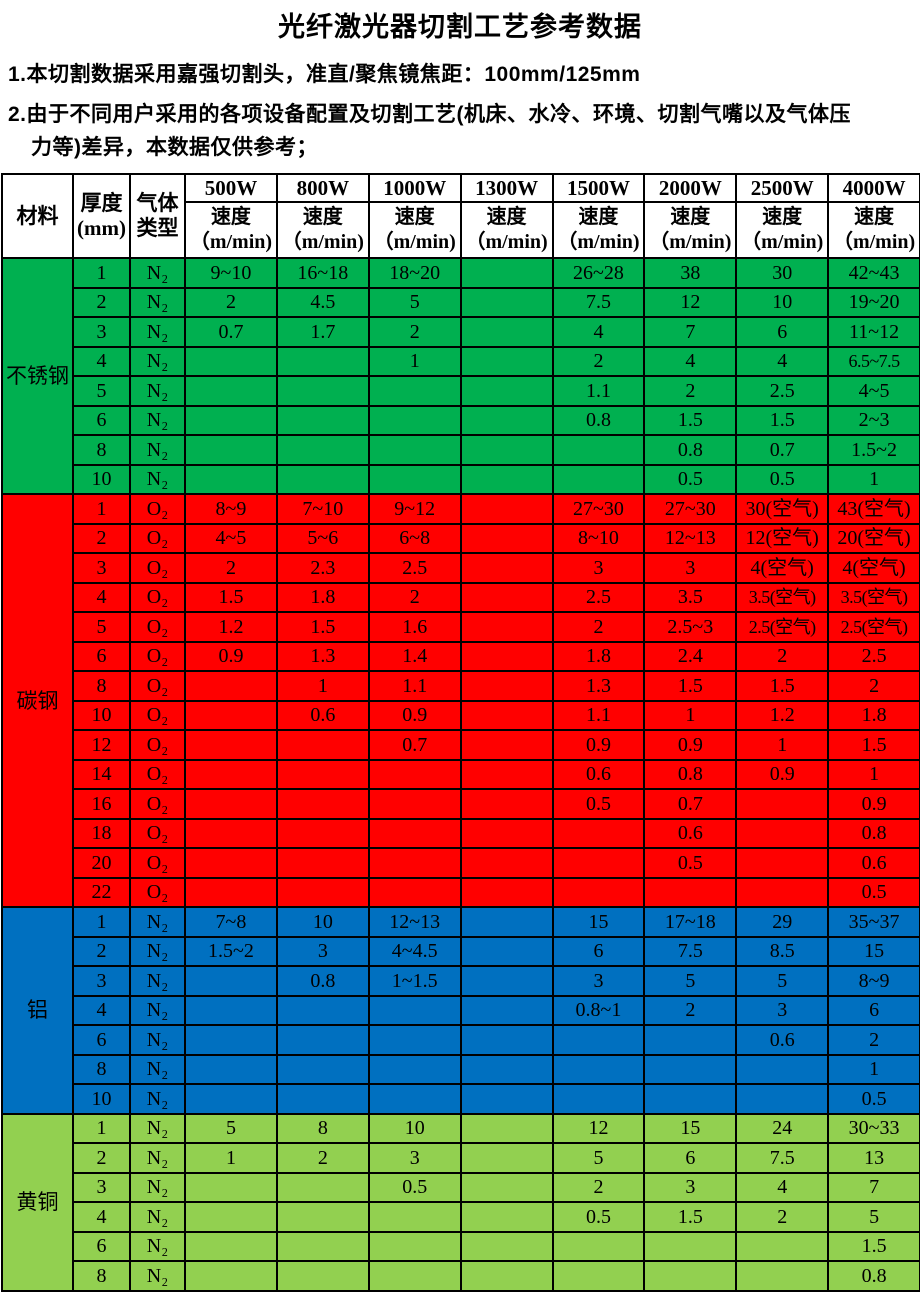 Image resolution: width=920 pixels, height=1300 pixels. I want to click on speed-value-cell: 0.9, so click(598, 745).